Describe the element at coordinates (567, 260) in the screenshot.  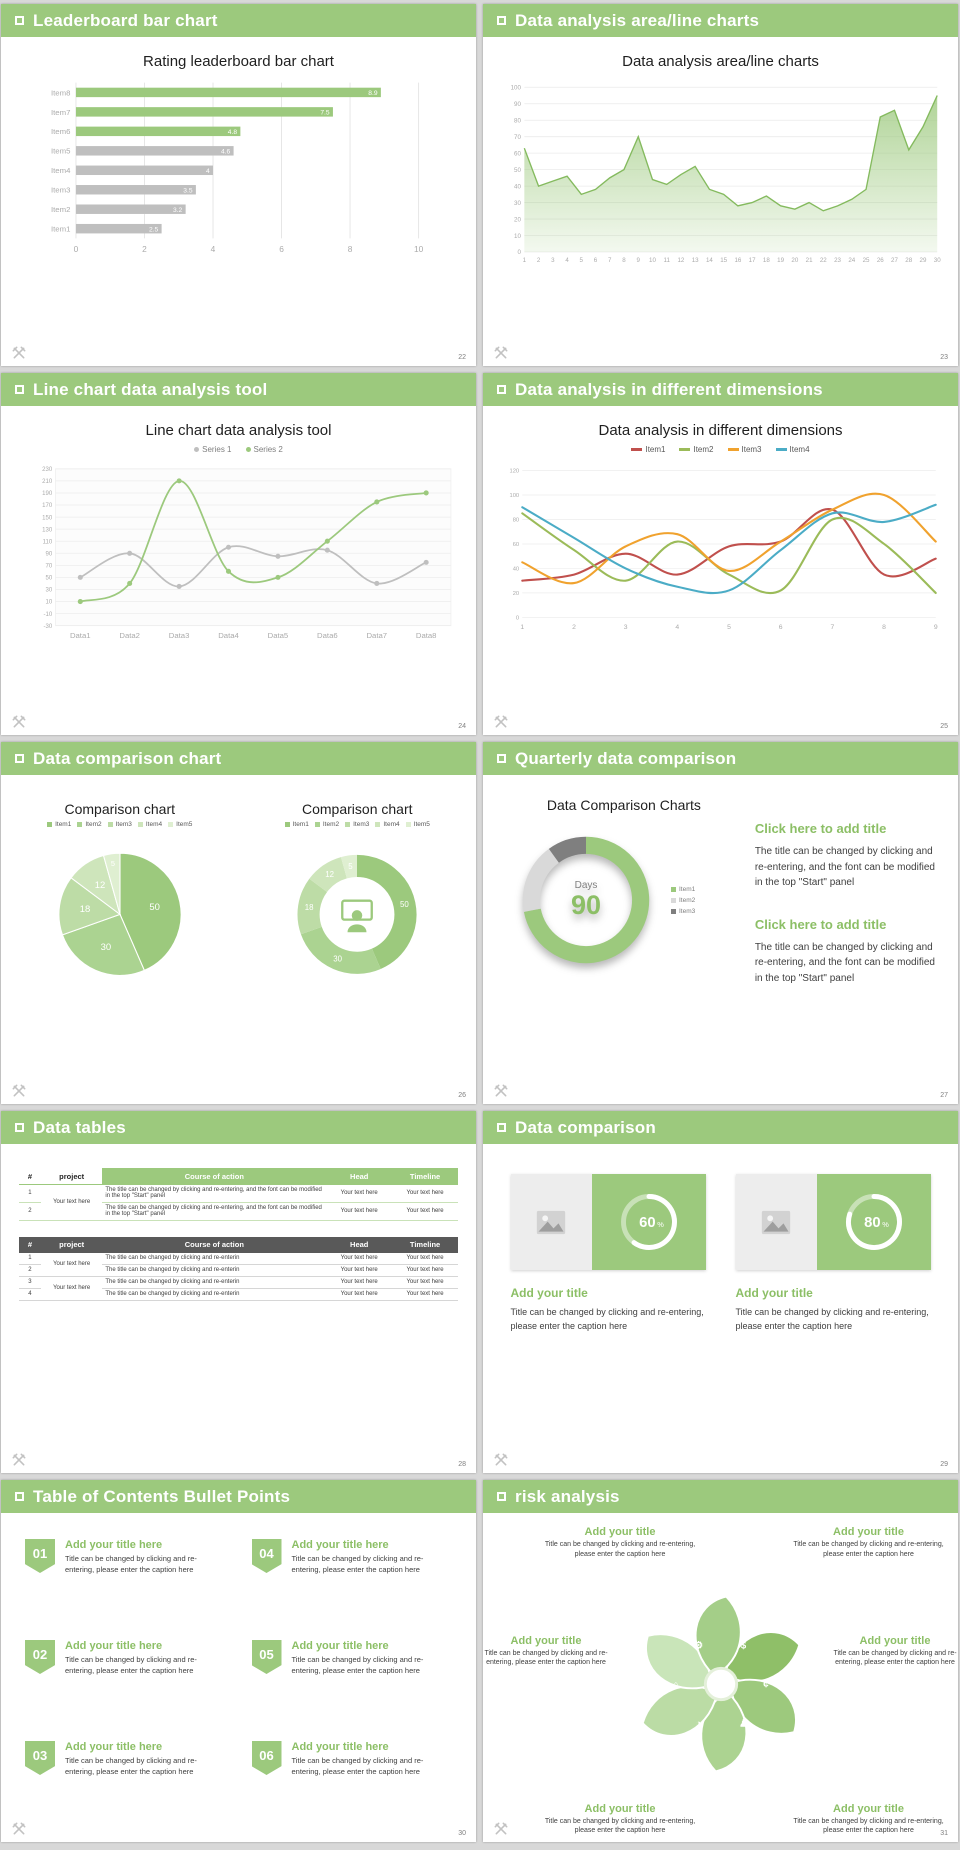
I see `svg-text: 4` at that location.